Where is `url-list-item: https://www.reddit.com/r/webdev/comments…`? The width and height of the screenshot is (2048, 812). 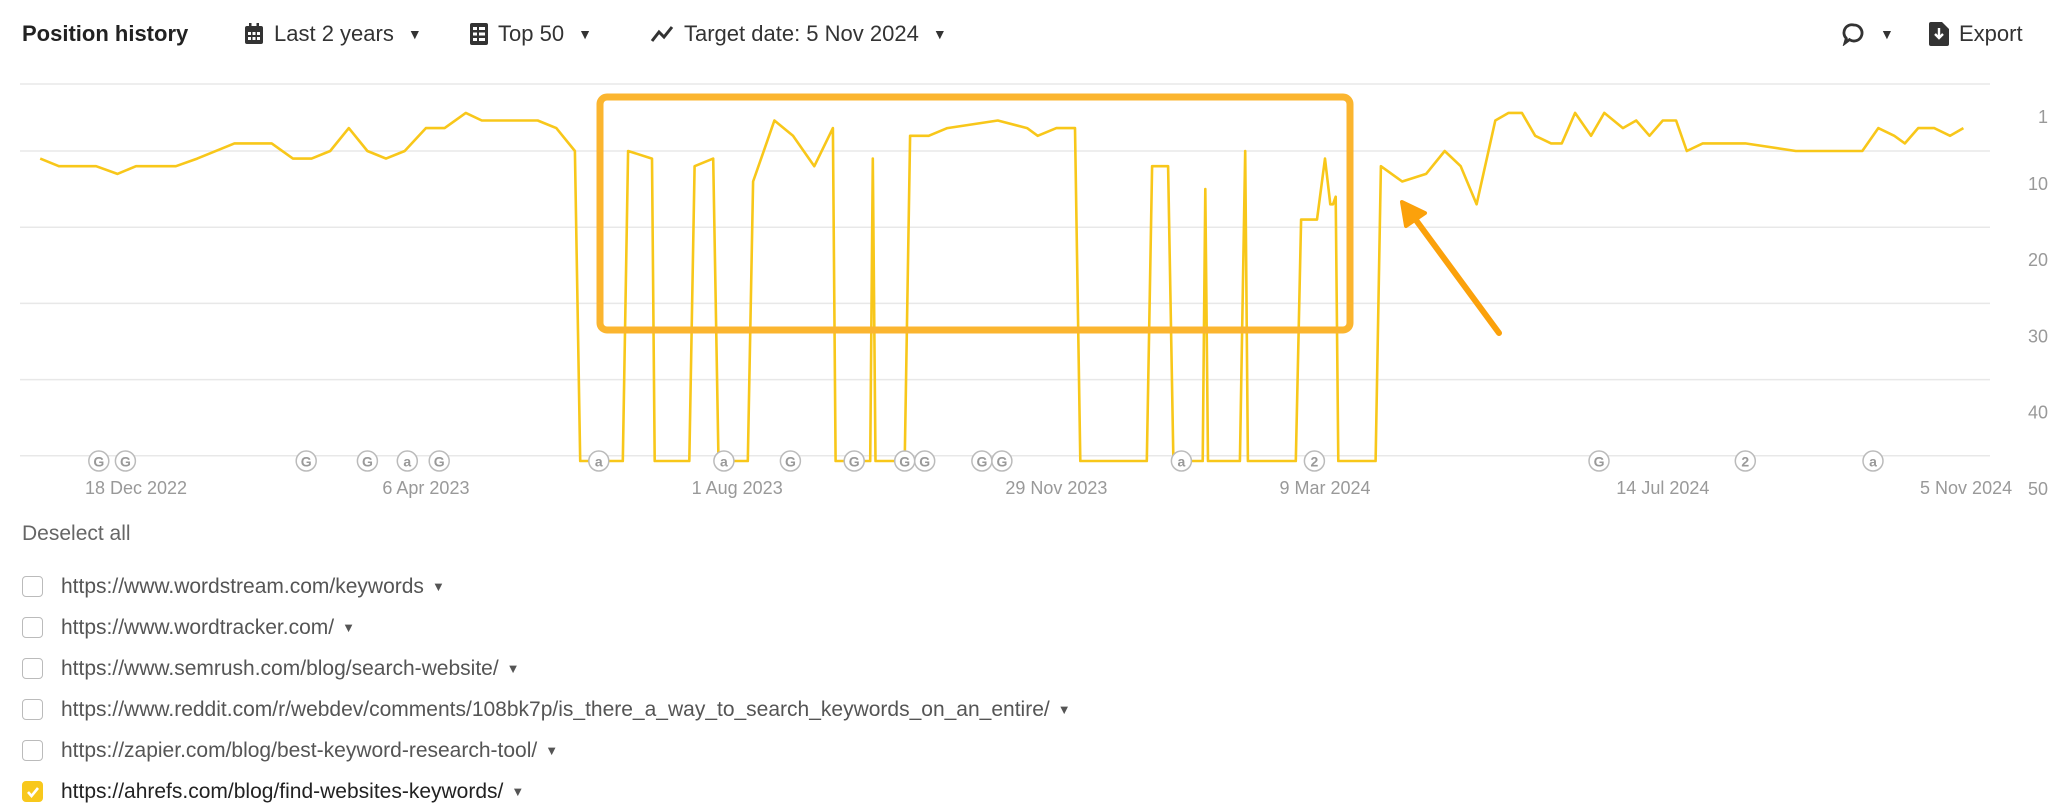
url-list-item: https://www.reddit.com/r/webdev/comments… is located at coordinates (546, 709).